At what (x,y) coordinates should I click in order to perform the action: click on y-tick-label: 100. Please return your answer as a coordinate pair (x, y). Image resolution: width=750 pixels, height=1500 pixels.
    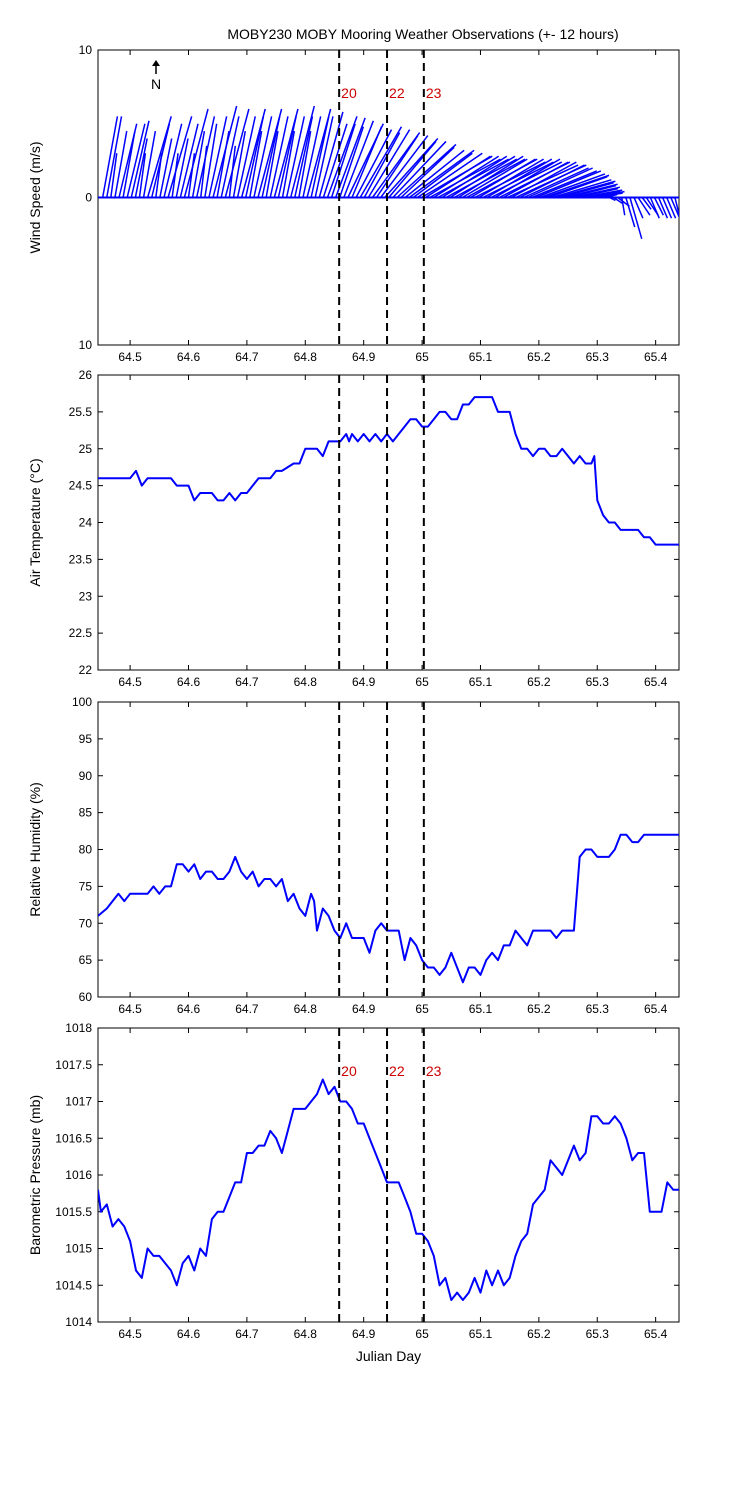
    Looking at the image, I should click on (82, 702).